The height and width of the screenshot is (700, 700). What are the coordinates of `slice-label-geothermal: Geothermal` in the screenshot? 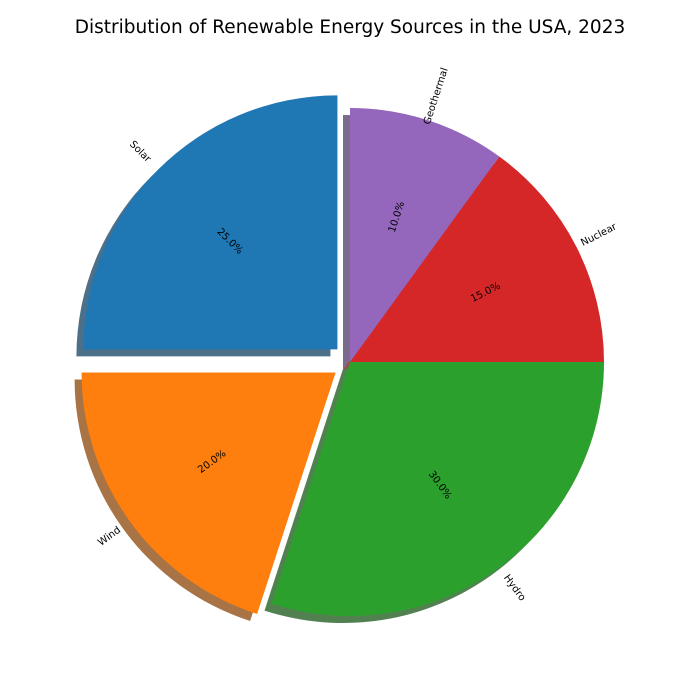 It's located at (436, 97).